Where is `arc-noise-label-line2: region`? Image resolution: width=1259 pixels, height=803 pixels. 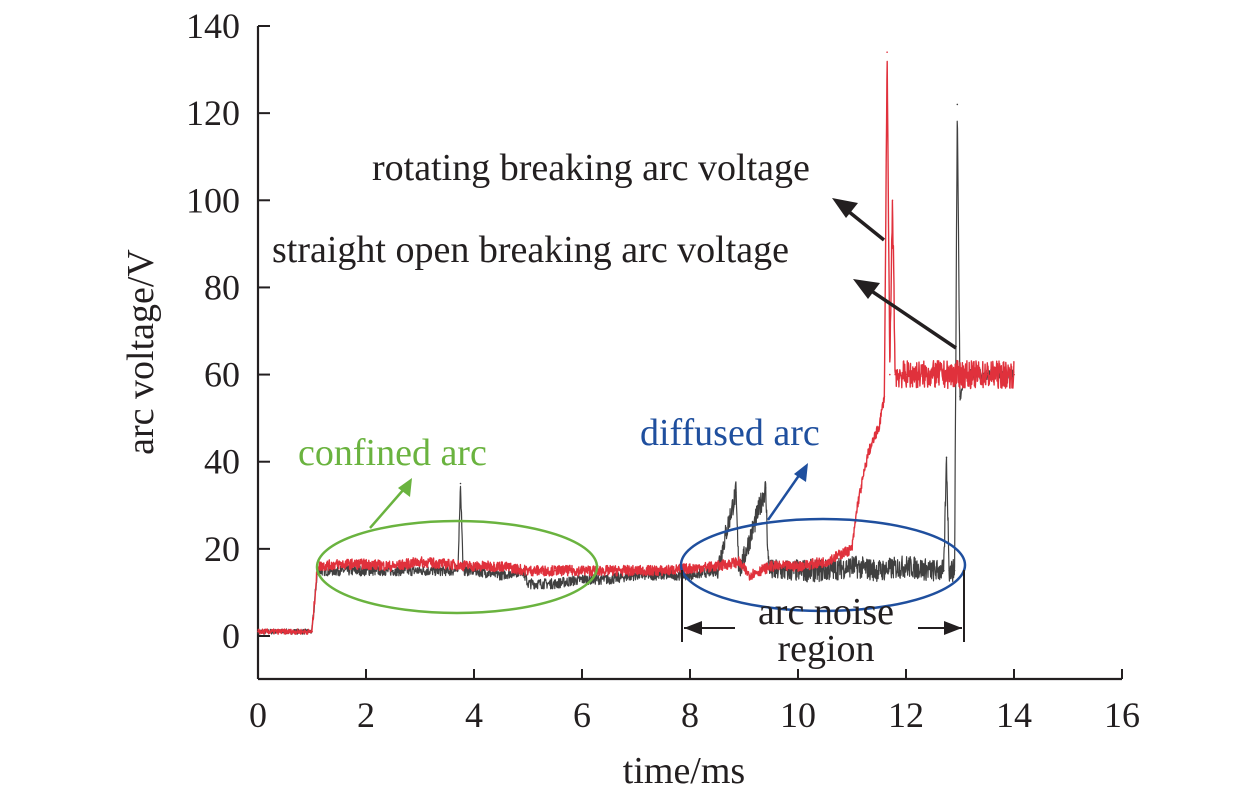
arc-noise-label-line2: region is located at coordinates (825, 649).